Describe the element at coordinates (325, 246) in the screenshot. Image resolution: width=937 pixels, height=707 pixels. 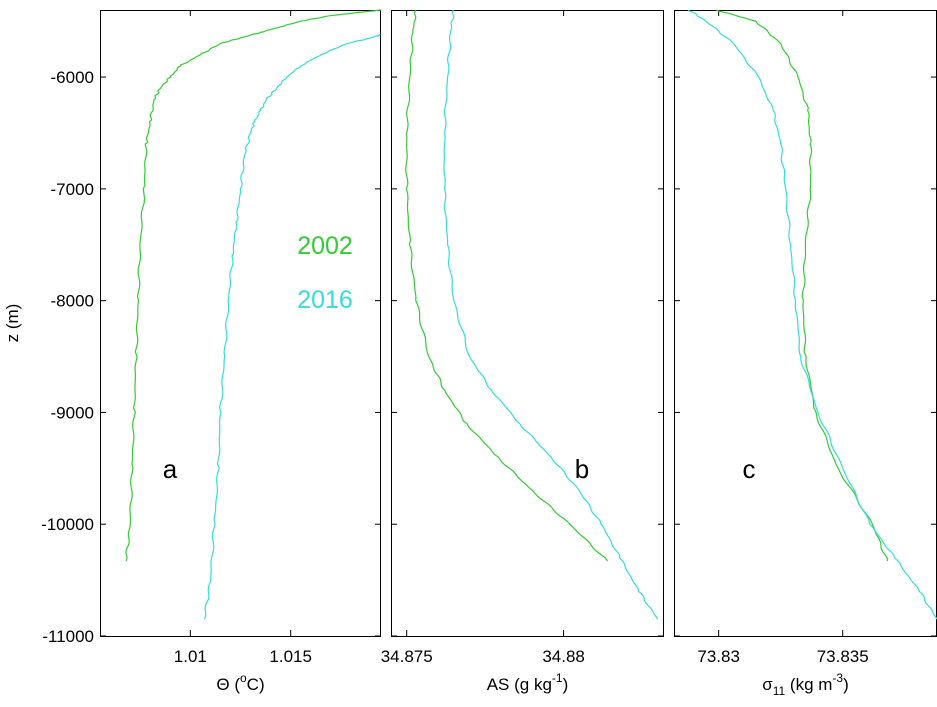
I see `legend-entry-2002: 2002` at that location.